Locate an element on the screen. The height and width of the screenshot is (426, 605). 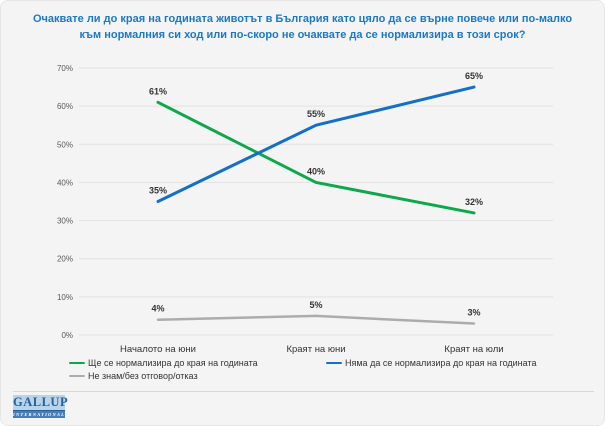
gallup-logo: GALLUP INTERNATIONAL is located at coordinates (41, 406).